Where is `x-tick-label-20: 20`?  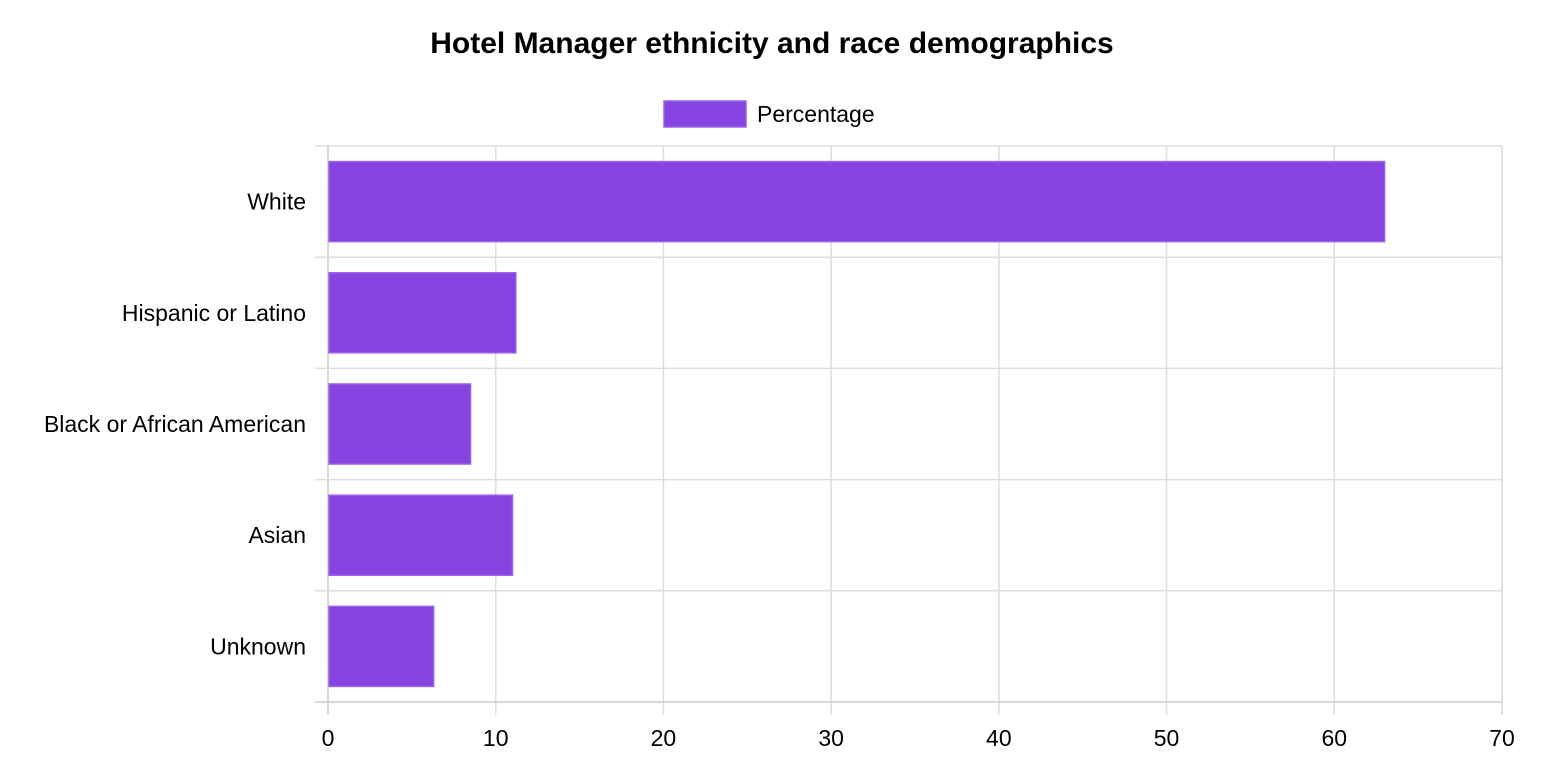 x-tick-label-20: 20 is located at coordinates (664, 738).